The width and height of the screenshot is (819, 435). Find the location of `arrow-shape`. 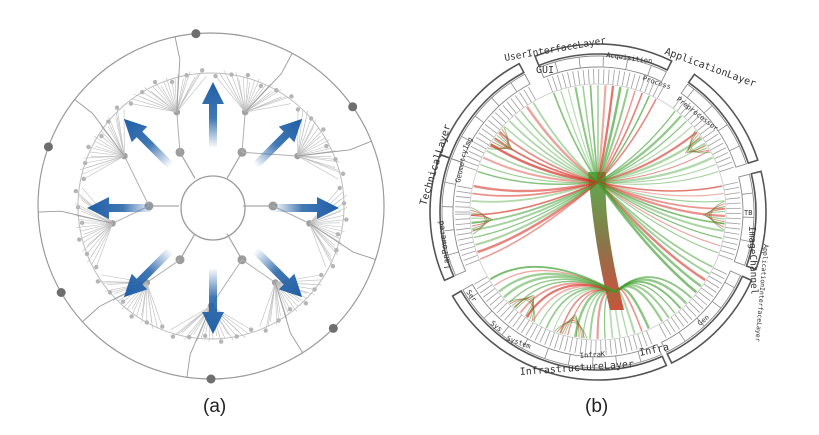

arrow-shape is located at coordinates (120, 208).